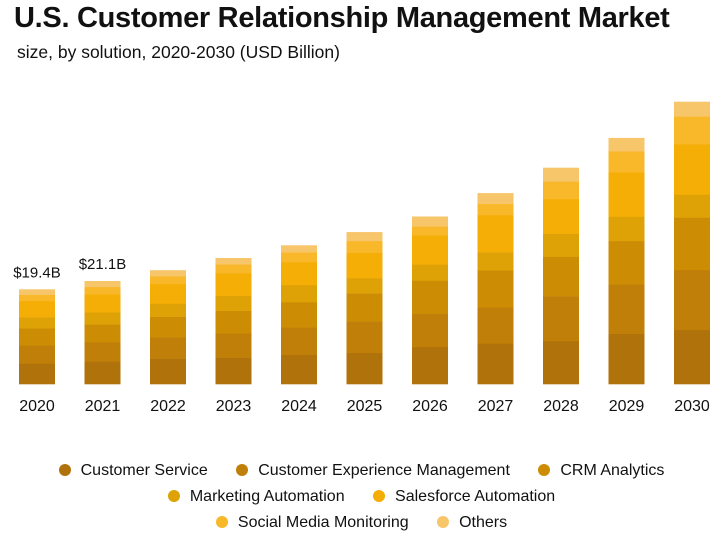  Describe the element at coordinates (103, 264) in the screenshot. I see `data-label-2021: $21.1B` at that location.